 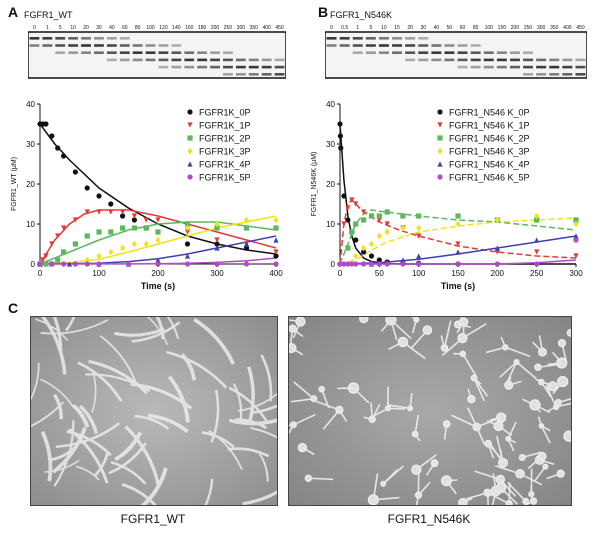 What do you see at coordinates (215, 28) in the screenshot?
I see `gel-time-label: 200` at bounding box center [215, 28].